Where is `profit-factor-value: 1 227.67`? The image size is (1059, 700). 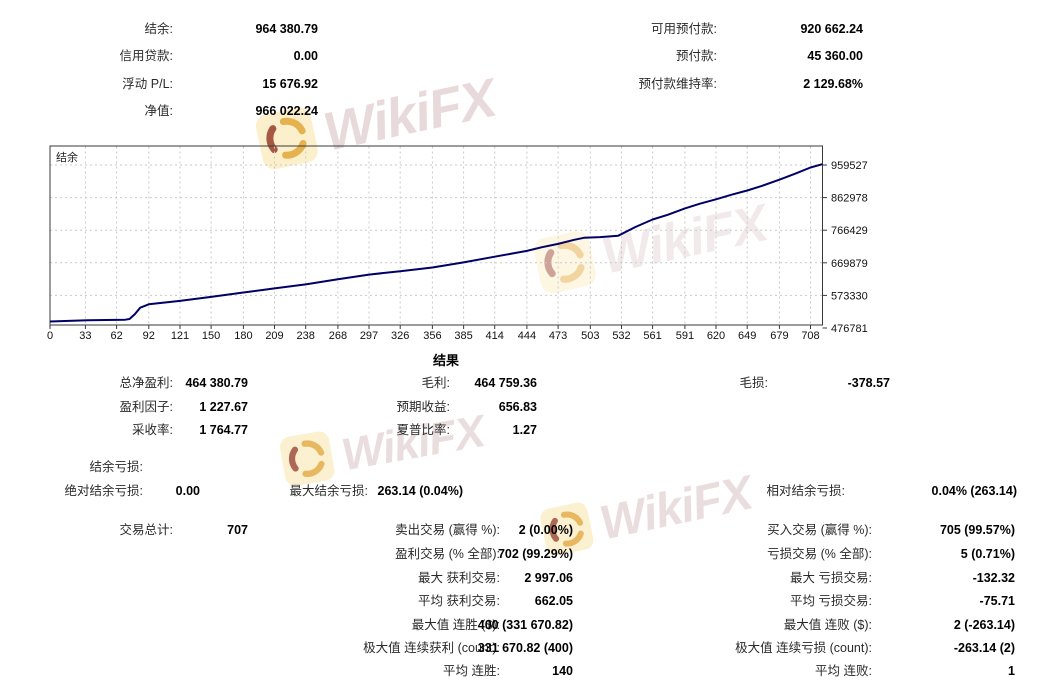
profit-factor-value: 1 227.67 is located at coordinates (223, 407).